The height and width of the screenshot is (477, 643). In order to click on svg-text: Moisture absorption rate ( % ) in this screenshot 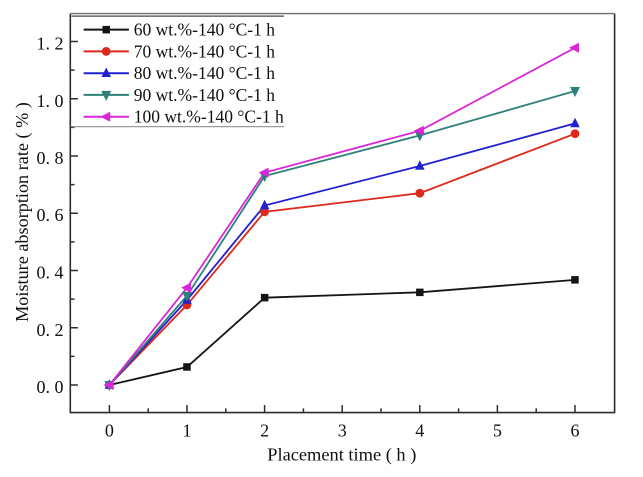, I will do `click(22, 212)`.